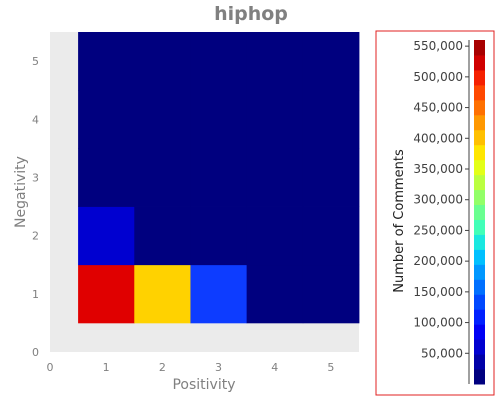 The height and width of the screenshot is (400, 500). What do you see at coordinates (438, 138) in the screenshot?
I see `colorbar-tick-label: 400,000` at bounding box center [438, 138].